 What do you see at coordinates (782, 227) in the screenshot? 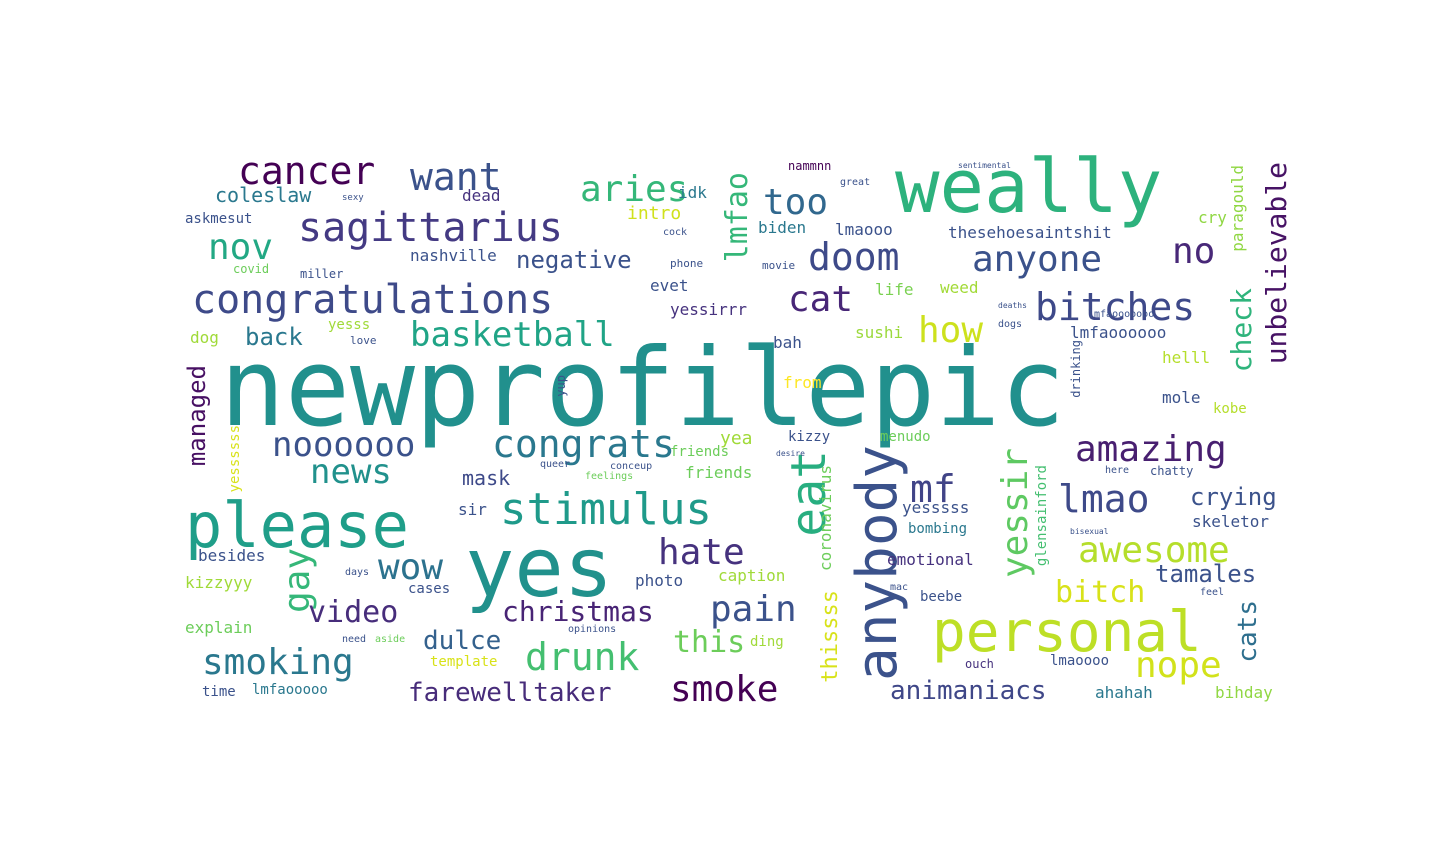
I see `cloud-word: biden` at bounding box center [782, 227].